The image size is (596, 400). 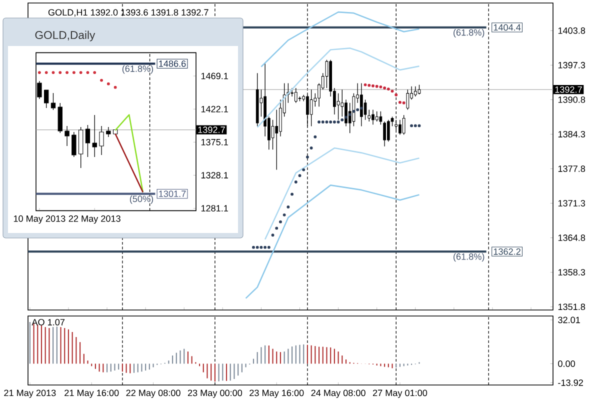 I want to click on y-tick-label: 1397.3, so click(x=572, y=65).